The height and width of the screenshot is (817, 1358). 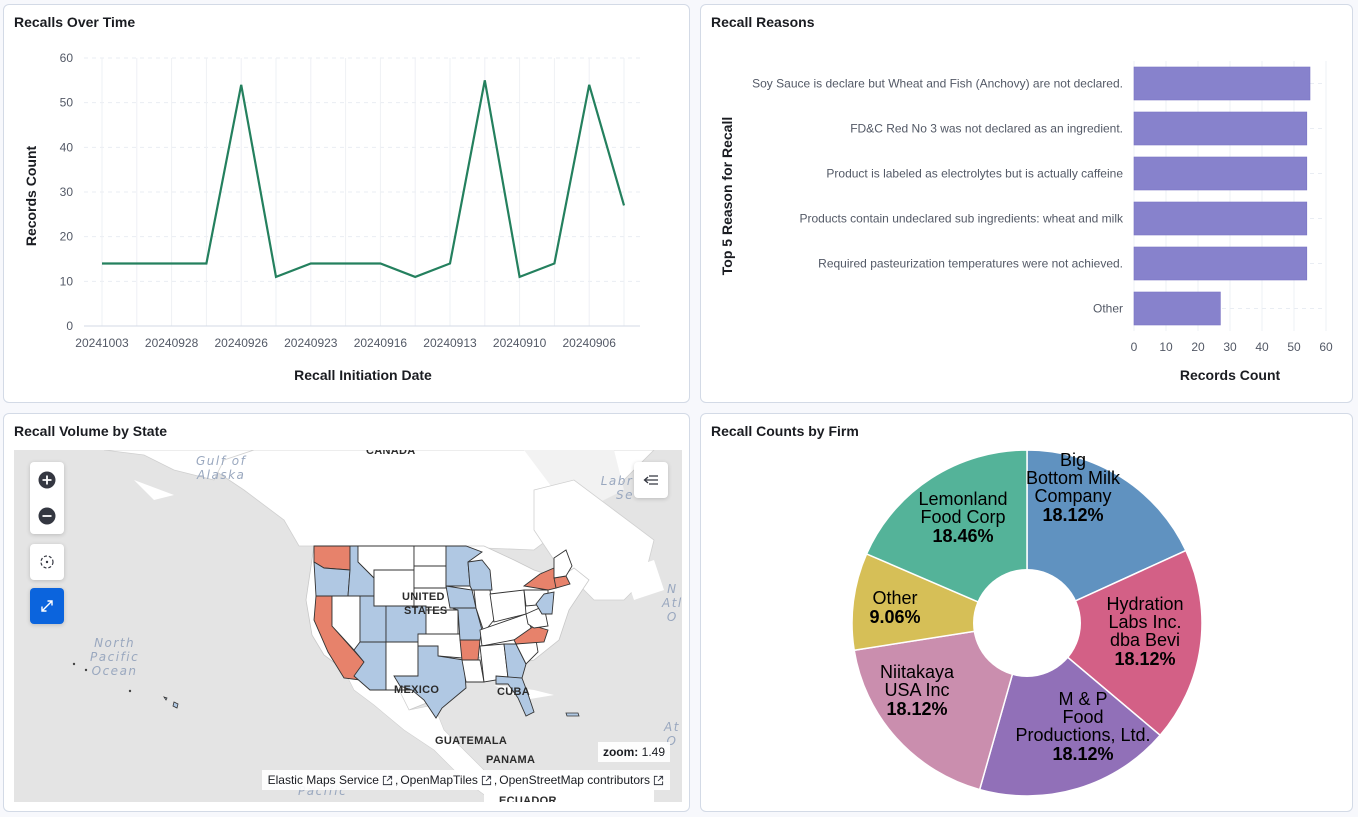 What do you see at coordinates (473, 671) in the screenshot?
I see `state-louisiana` at bounding box center [473, 671].